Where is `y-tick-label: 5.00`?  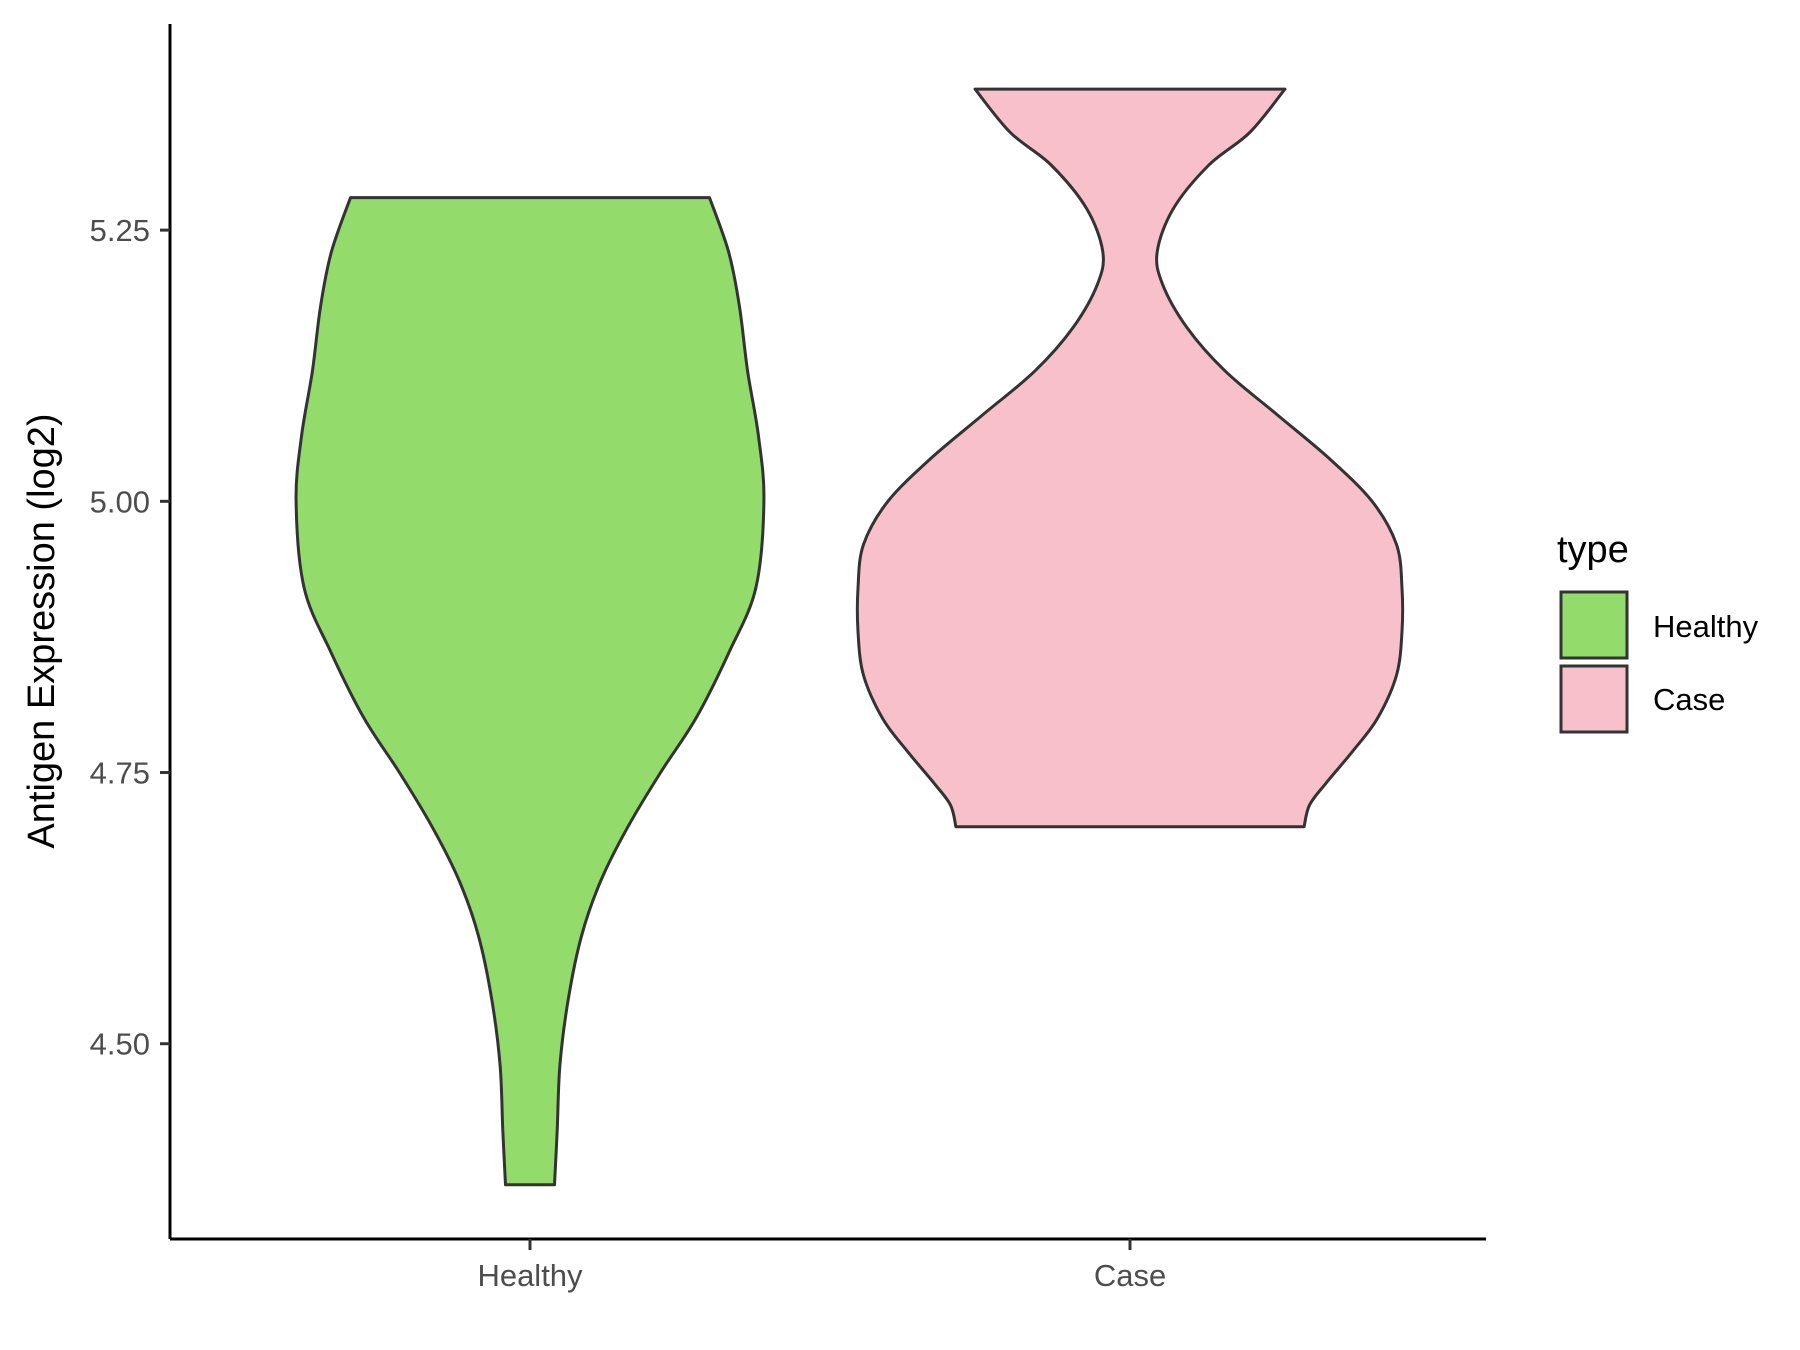 y-tick-label: 5.00 is located at coordinates (120, 501).